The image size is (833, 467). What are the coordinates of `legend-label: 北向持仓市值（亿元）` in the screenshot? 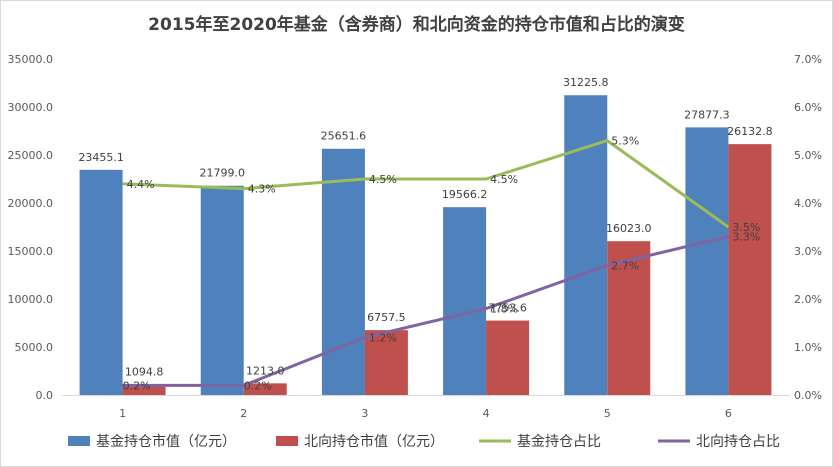 It's located at (374, 441).